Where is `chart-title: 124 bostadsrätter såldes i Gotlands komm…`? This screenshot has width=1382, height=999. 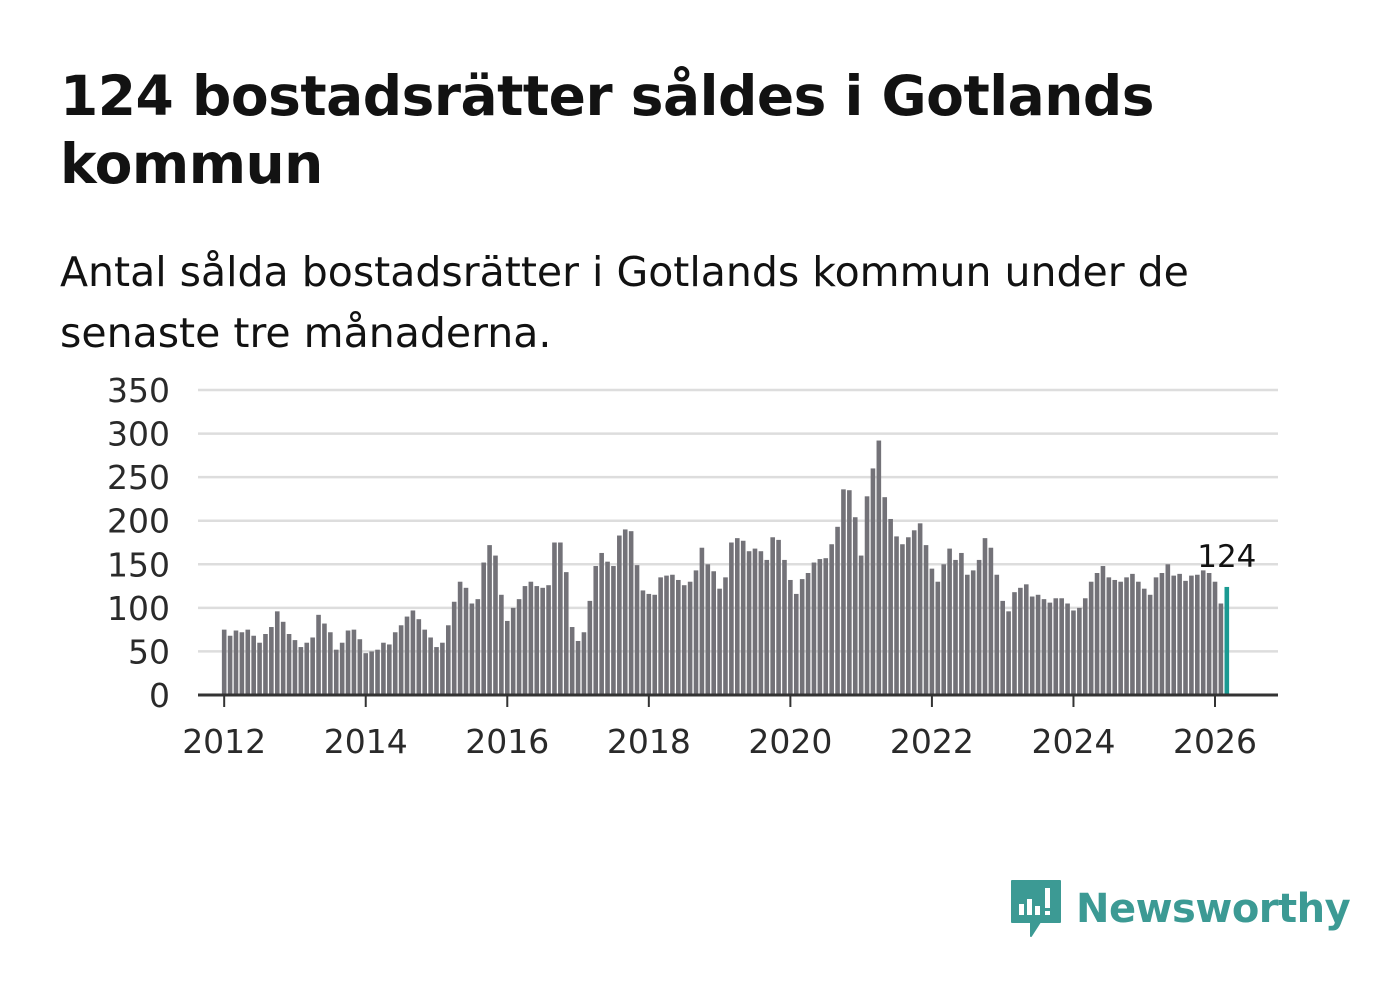
chart-title: 124 bostadsrätter såldes i Gotlands komm… is located at coordinates (607, 130).